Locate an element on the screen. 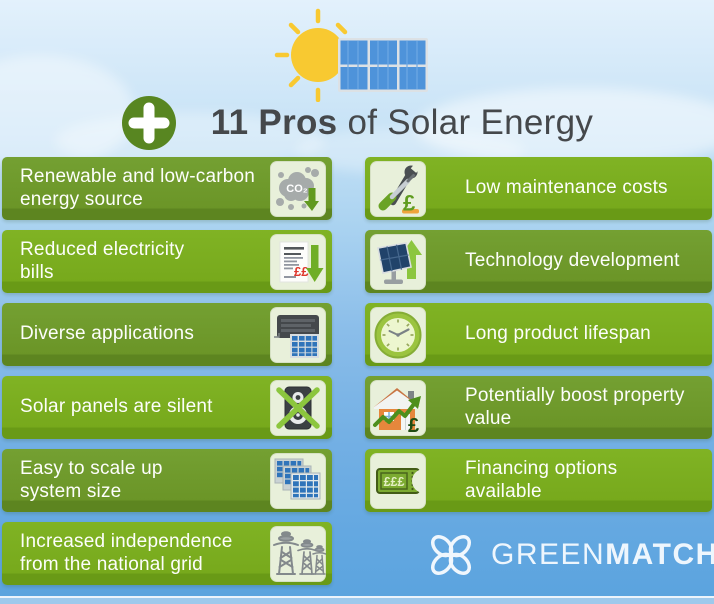 This screenshot has height=604, width=714. pro-label: Solar panels are silent is located at coordinates (116, 407).